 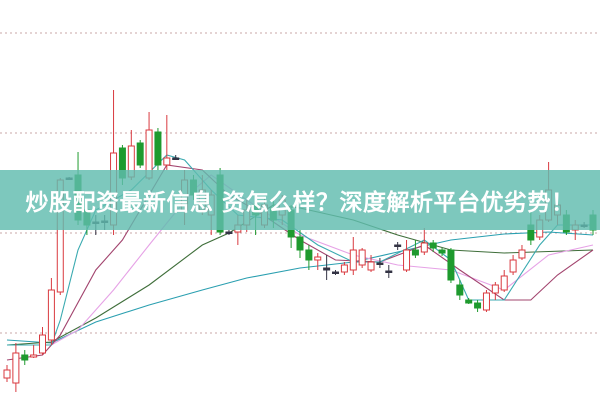 I want to click on headline-title: 炒股配资最新信息 资怎么样？深度解析平台优劣势！, so click(x=300, y=203).